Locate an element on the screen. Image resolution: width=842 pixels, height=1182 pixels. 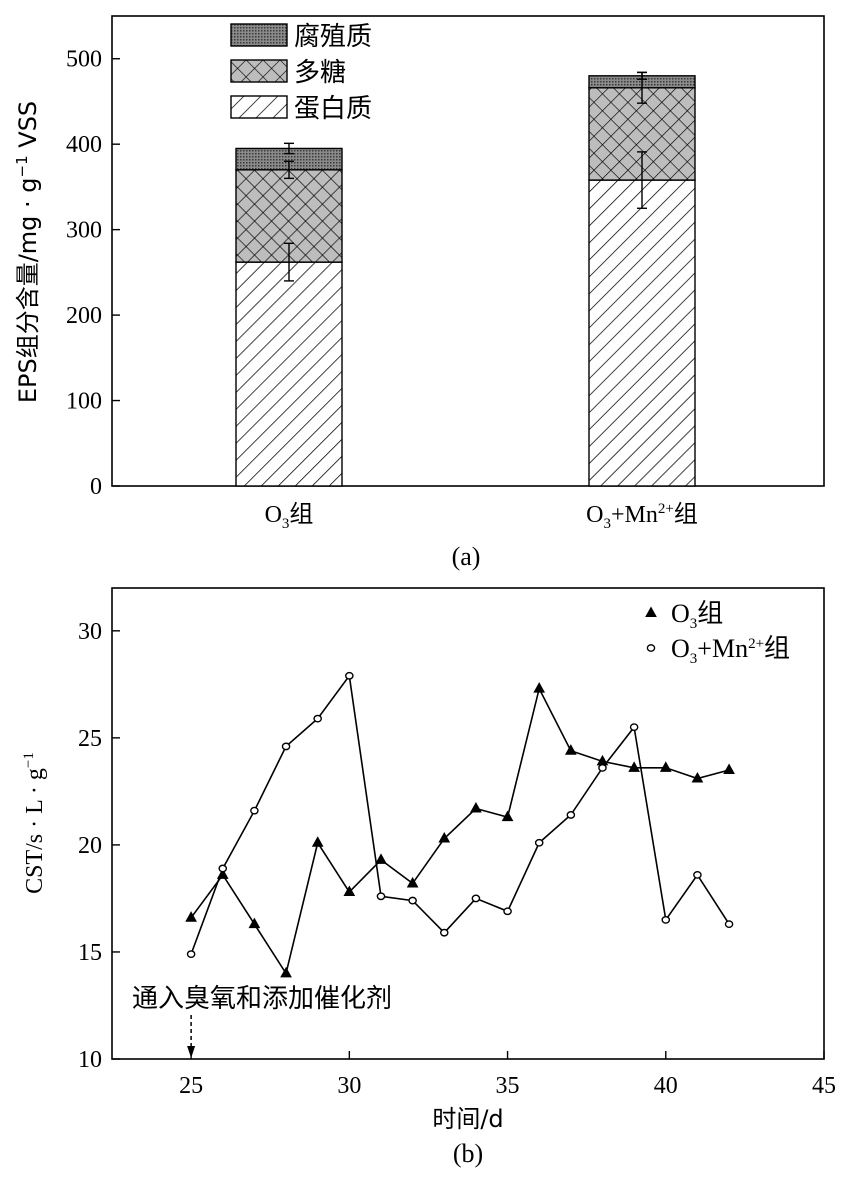
x-tick-label: O3+Mn2+组 is located at coordinates (642, 516).